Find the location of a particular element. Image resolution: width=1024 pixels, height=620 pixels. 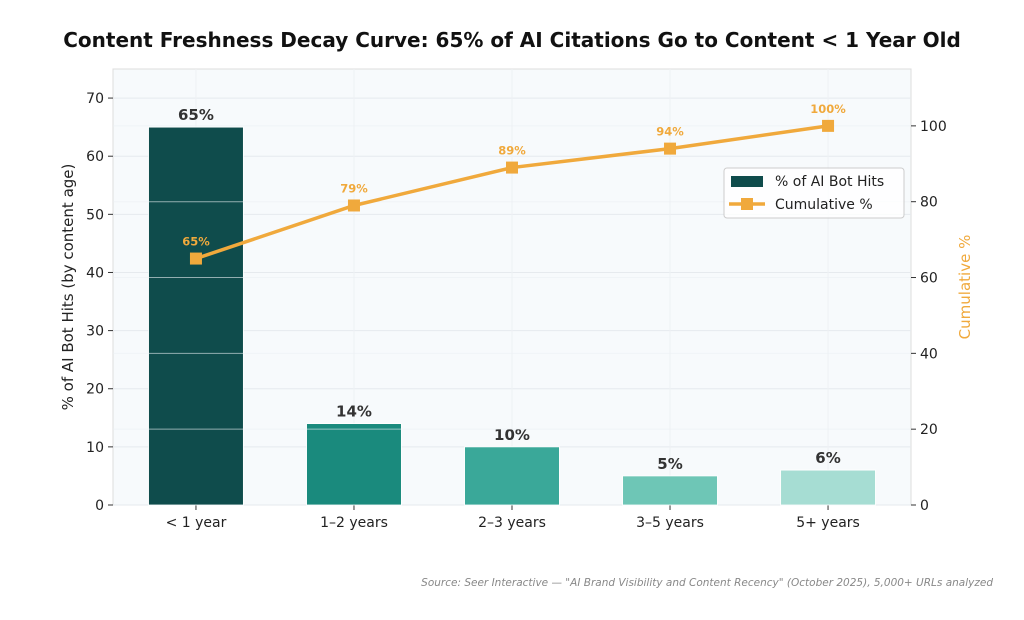

y2-tick-label: 20 is located at coordinates (929, 430).